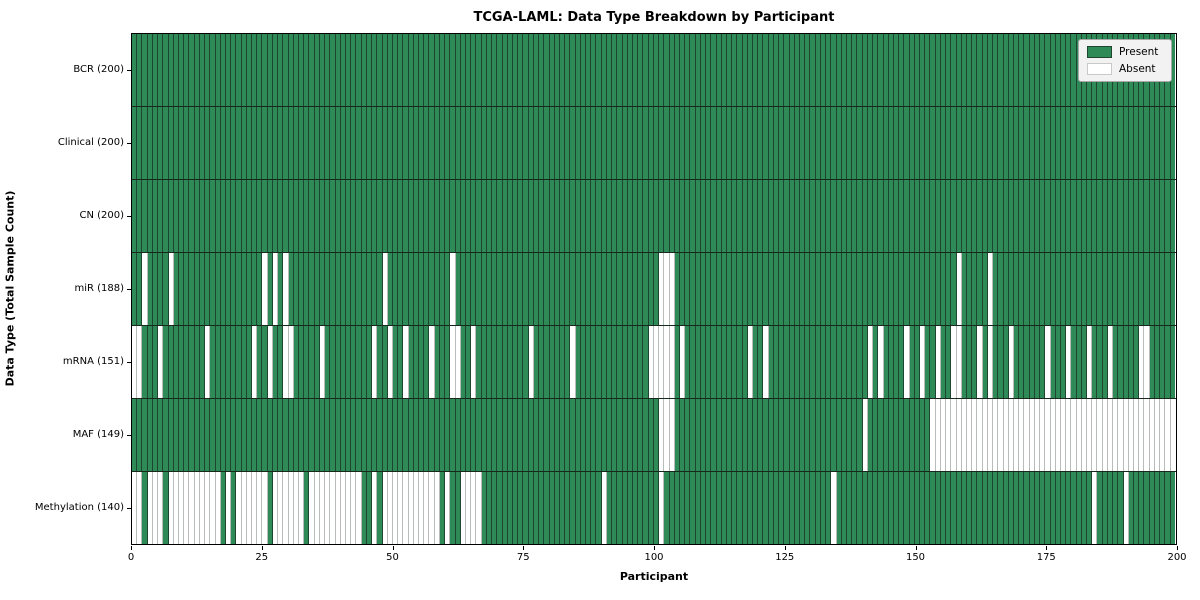 The image size is (1200, 600). What do you see at coordinates (393, 548) in the screenshot?
I see `x-tick-mark` at bounding box center [393, 548].